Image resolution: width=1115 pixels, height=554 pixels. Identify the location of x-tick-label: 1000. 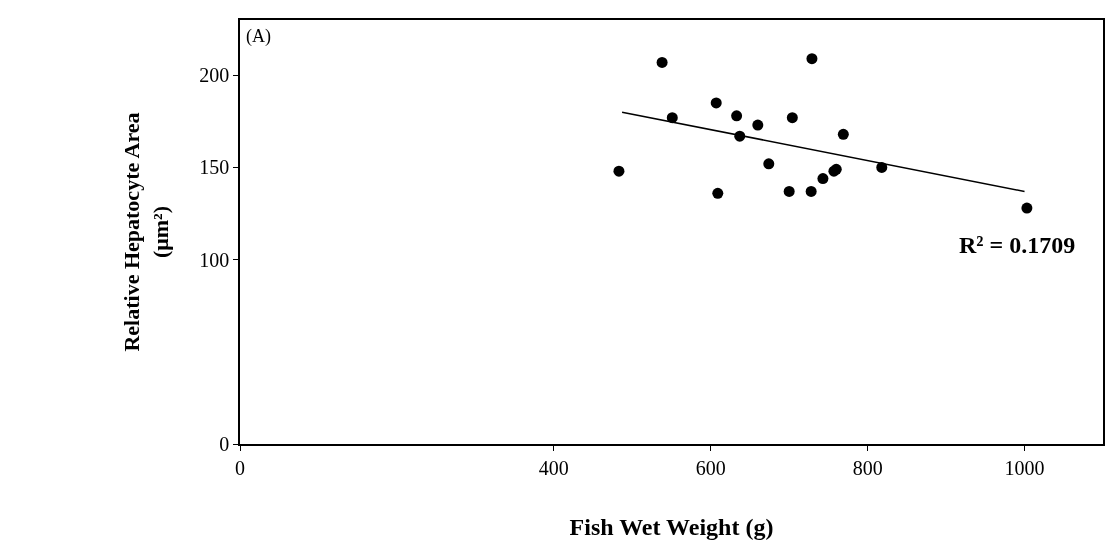
(1024, 467).